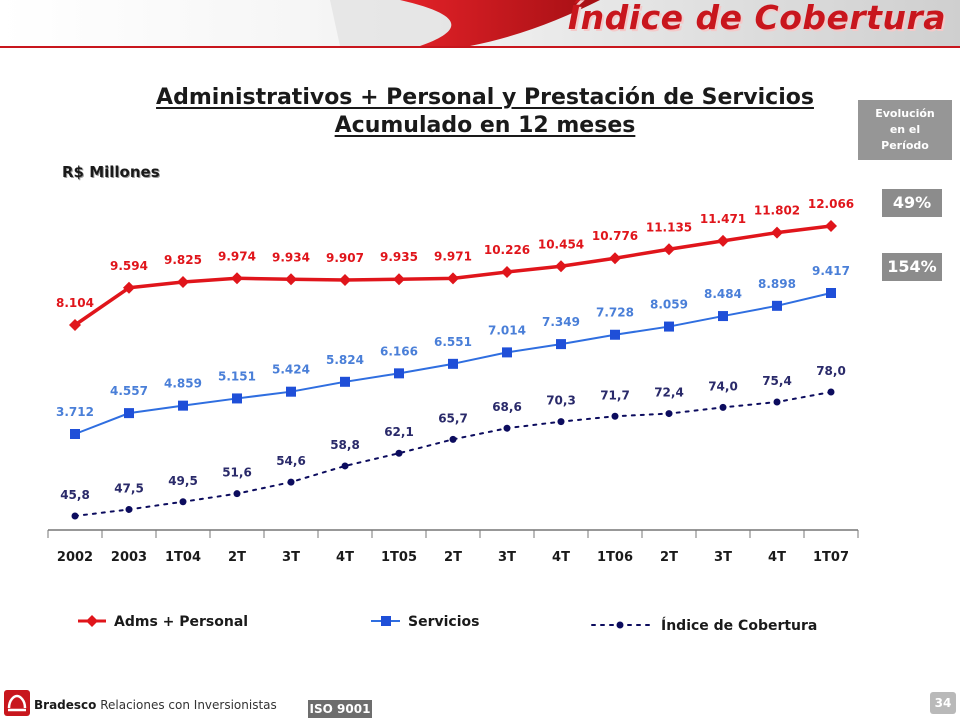 This screenshot has height=720, width=960. Describe the element at coordinates (723, 294) in the screenshot. I see `servicios-data-label: 8.484` at that location.